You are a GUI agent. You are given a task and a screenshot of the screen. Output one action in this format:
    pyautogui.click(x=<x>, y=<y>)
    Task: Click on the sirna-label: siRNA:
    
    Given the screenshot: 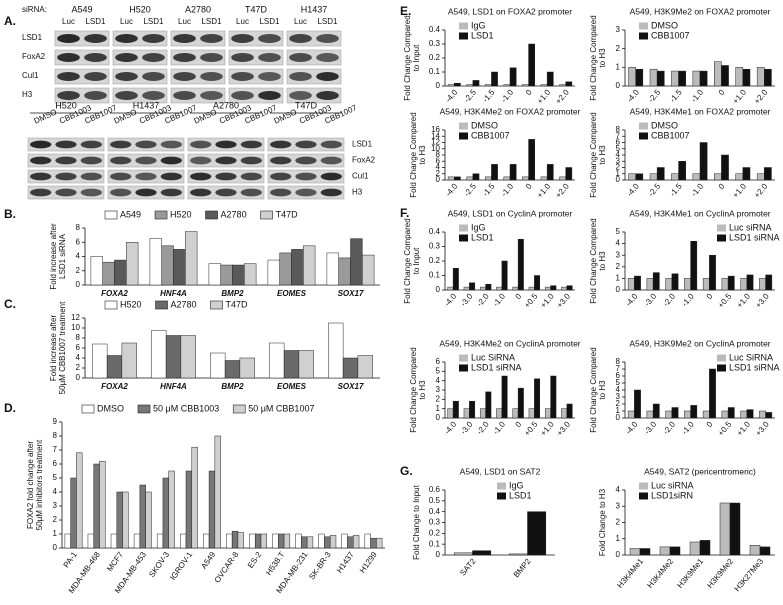 What is the action you would take?
    pyautogui.click(x=34, y=9)
    